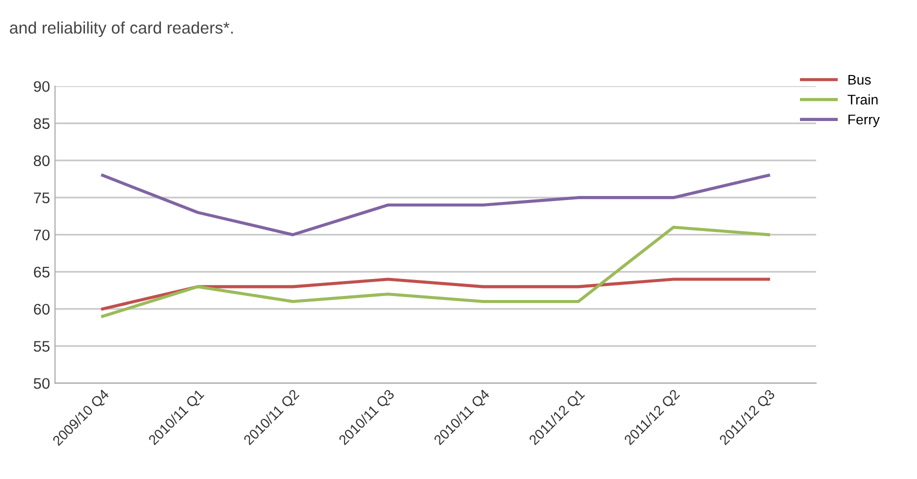 This screenshot has height=479, width=917. I want to click on y-tick-label: 60, so click(42, 309).